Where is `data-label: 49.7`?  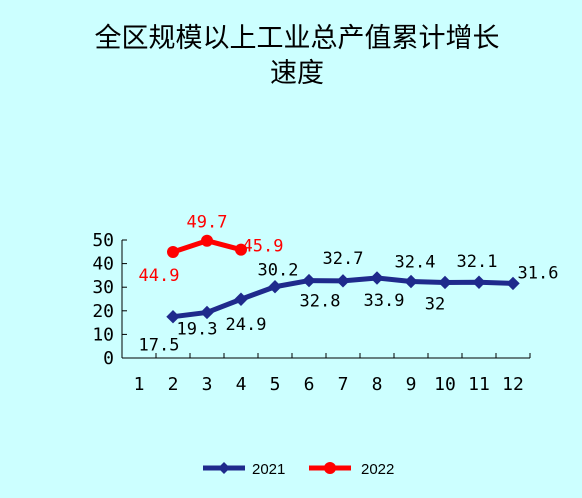 data-label: 49.7 is located at coordinates (207, 223).